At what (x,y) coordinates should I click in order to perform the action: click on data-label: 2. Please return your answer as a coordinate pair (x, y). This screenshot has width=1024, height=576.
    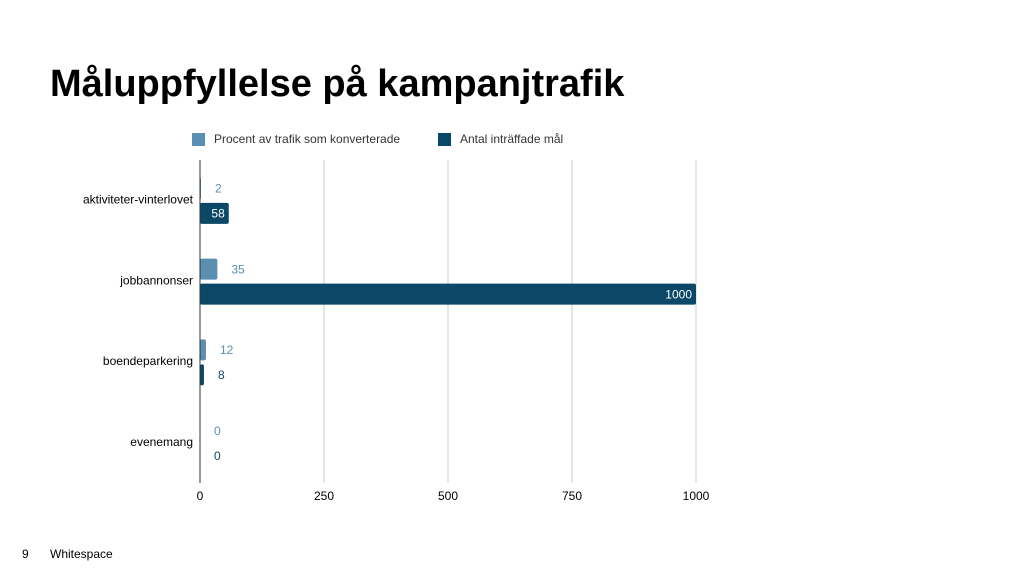
    Looking at the image, I should click on (218, 189).